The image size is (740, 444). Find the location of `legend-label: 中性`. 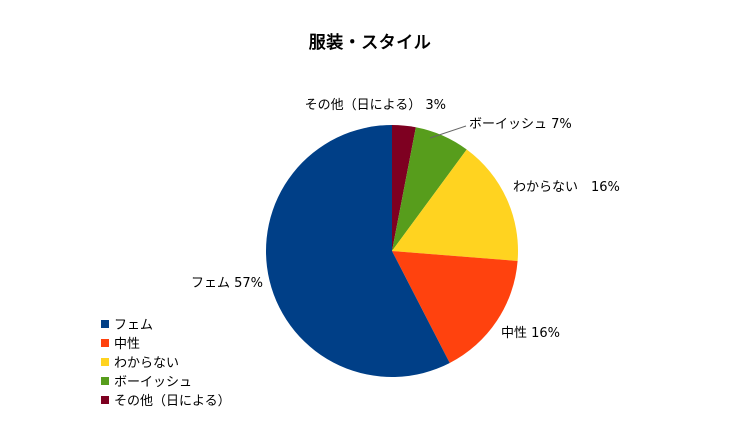

legend-label: 中性 is located at coordinates (127, 344).